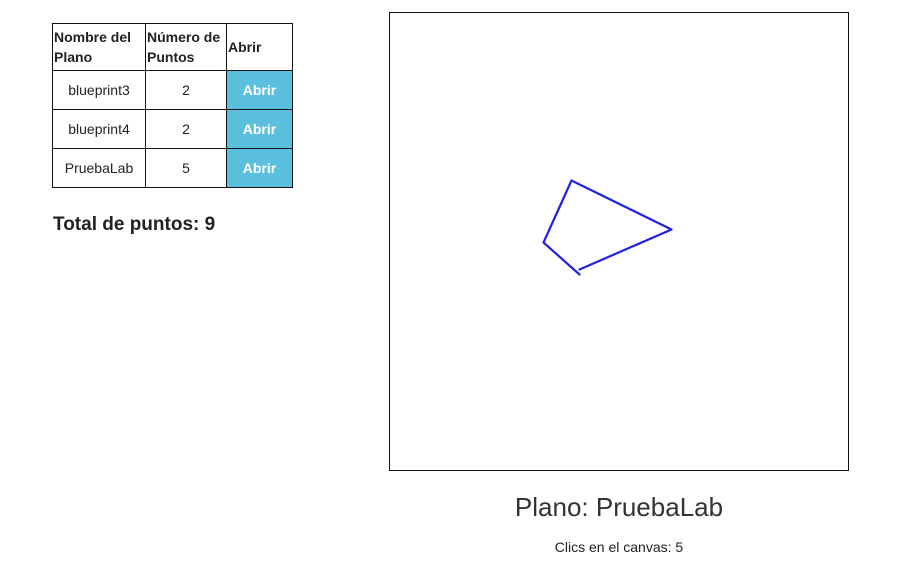 This screenshot has height=563, width=921. I want to click on canvas-click-count: Clics en el canvas: 5, so click(619, 547).